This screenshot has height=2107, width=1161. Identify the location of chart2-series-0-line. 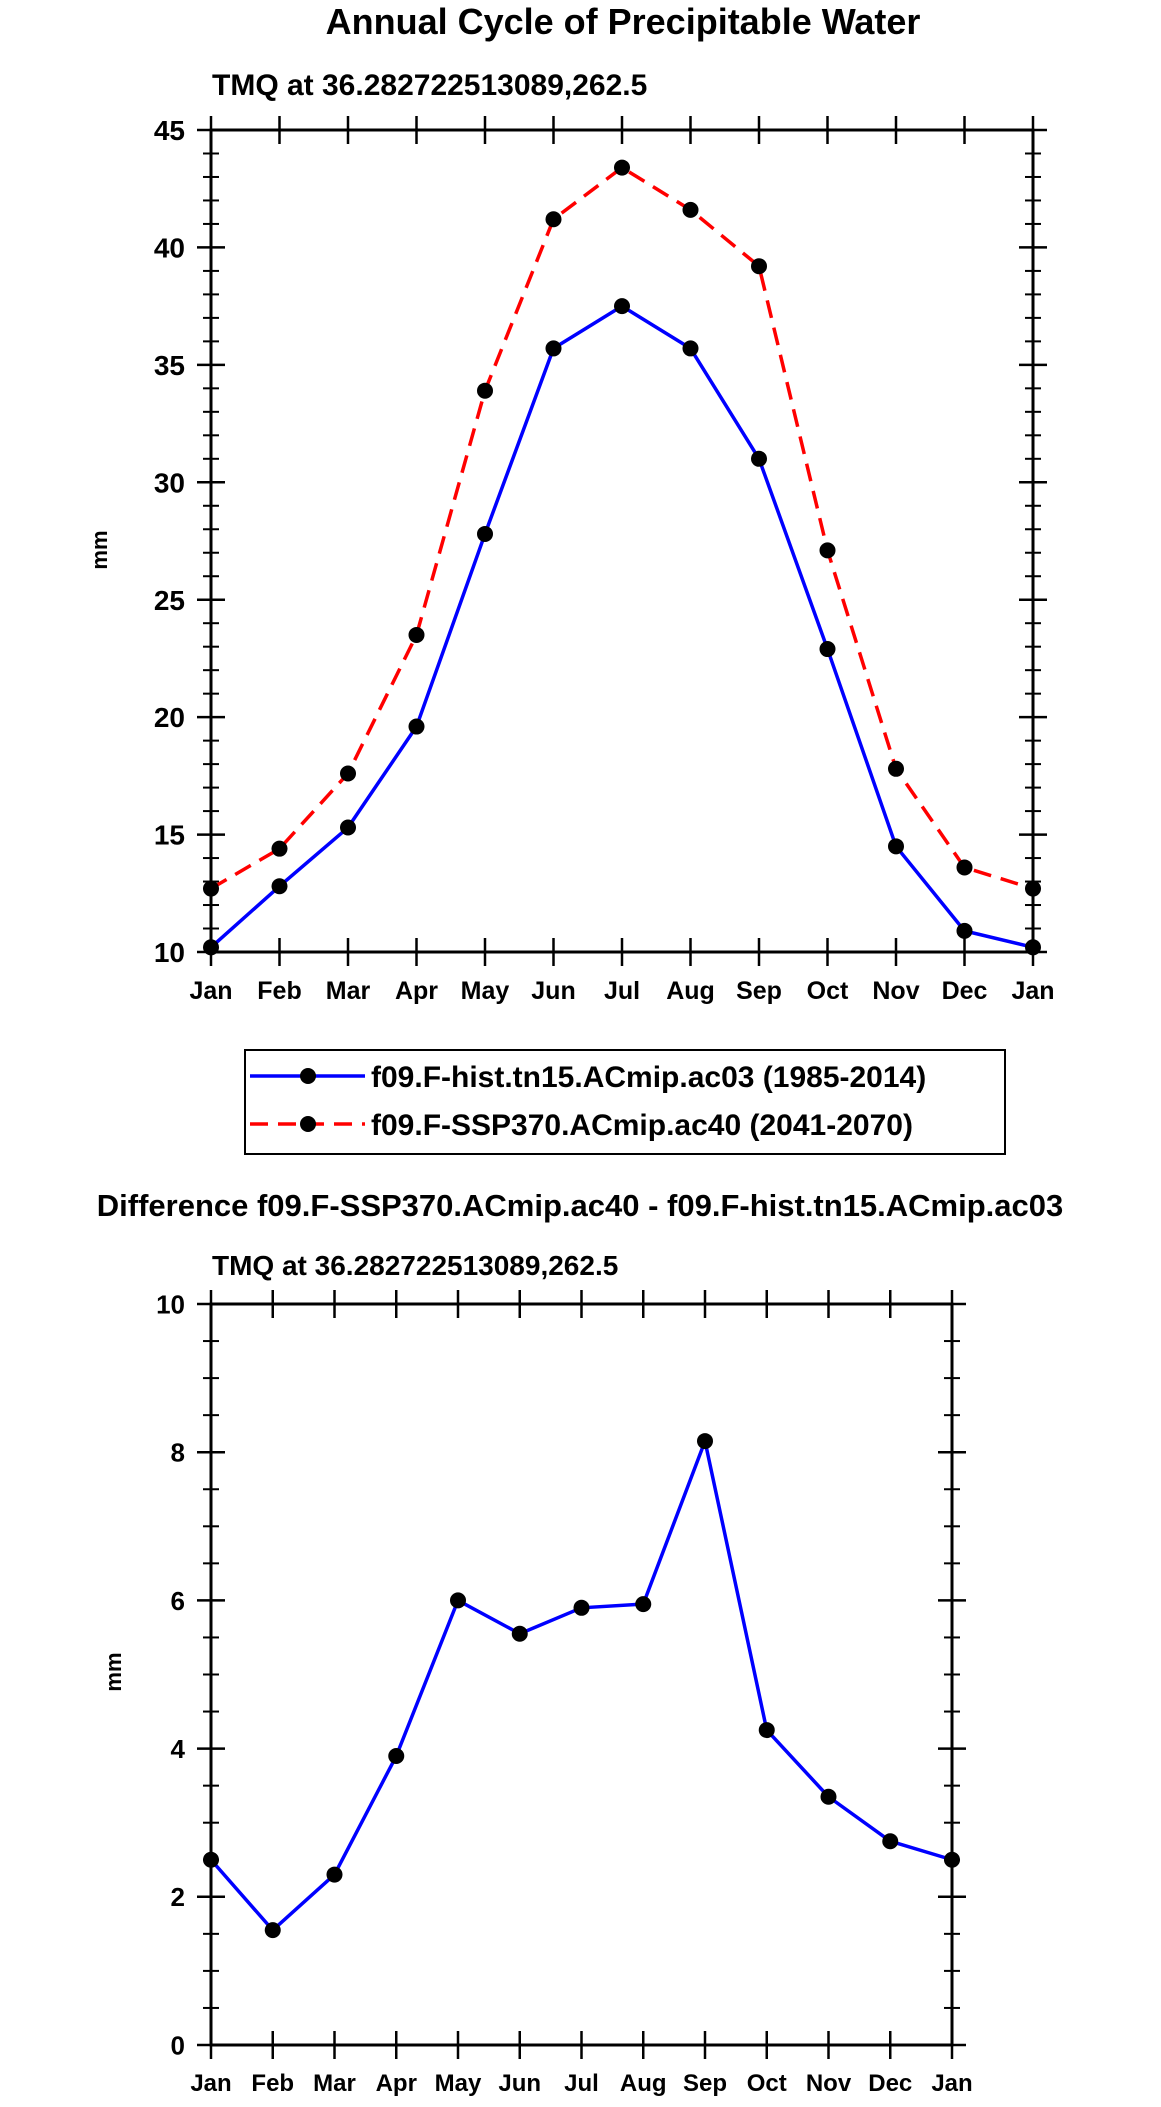
(581, 1685).